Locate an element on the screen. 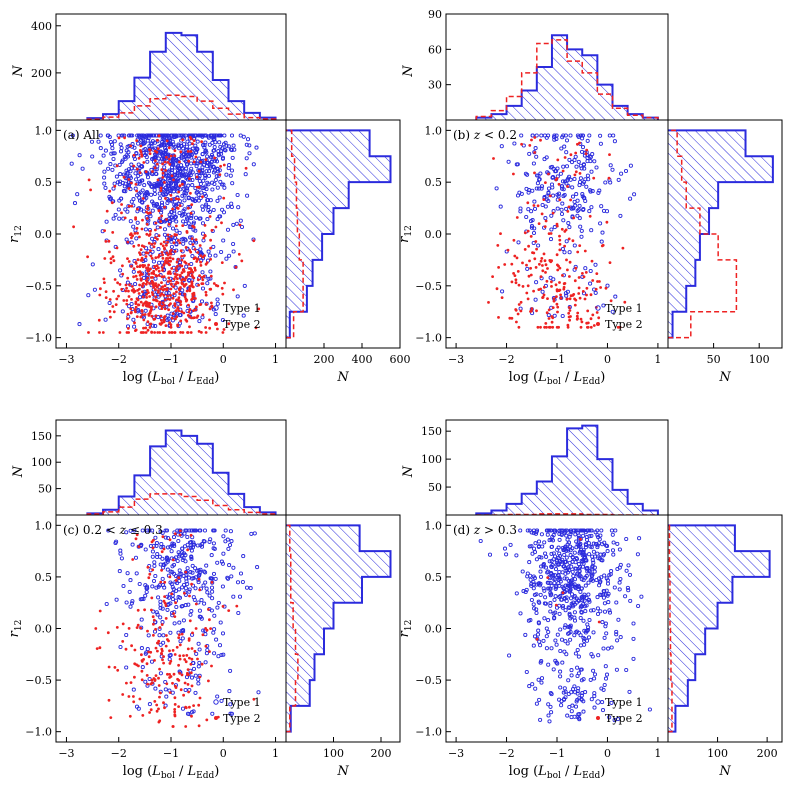  scatter-xtick-label: −3 is located at coordinates (66, 753).